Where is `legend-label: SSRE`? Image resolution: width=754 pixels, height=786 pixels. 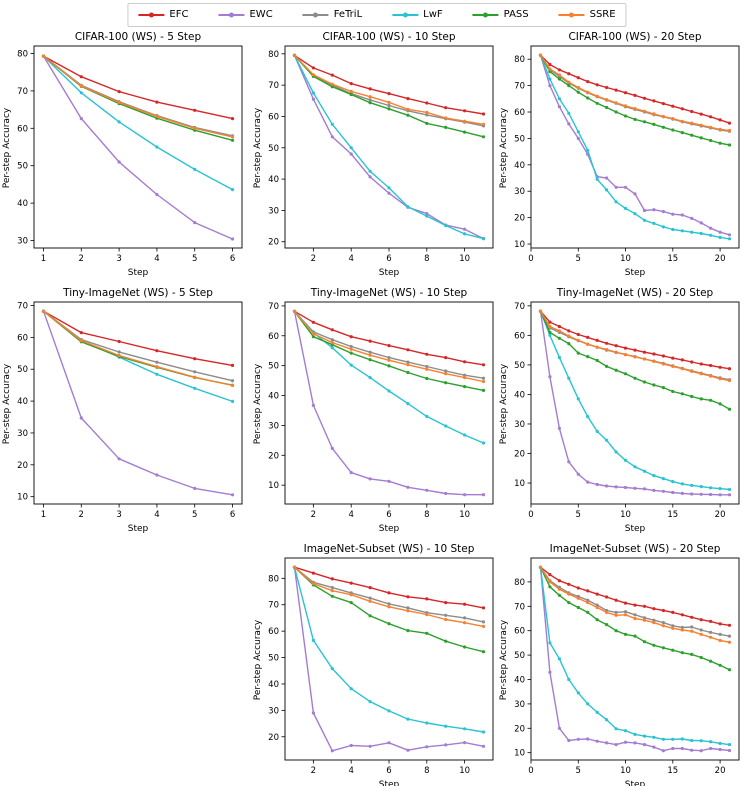 legend-label: SSRE is located at coordinates (602, 14).